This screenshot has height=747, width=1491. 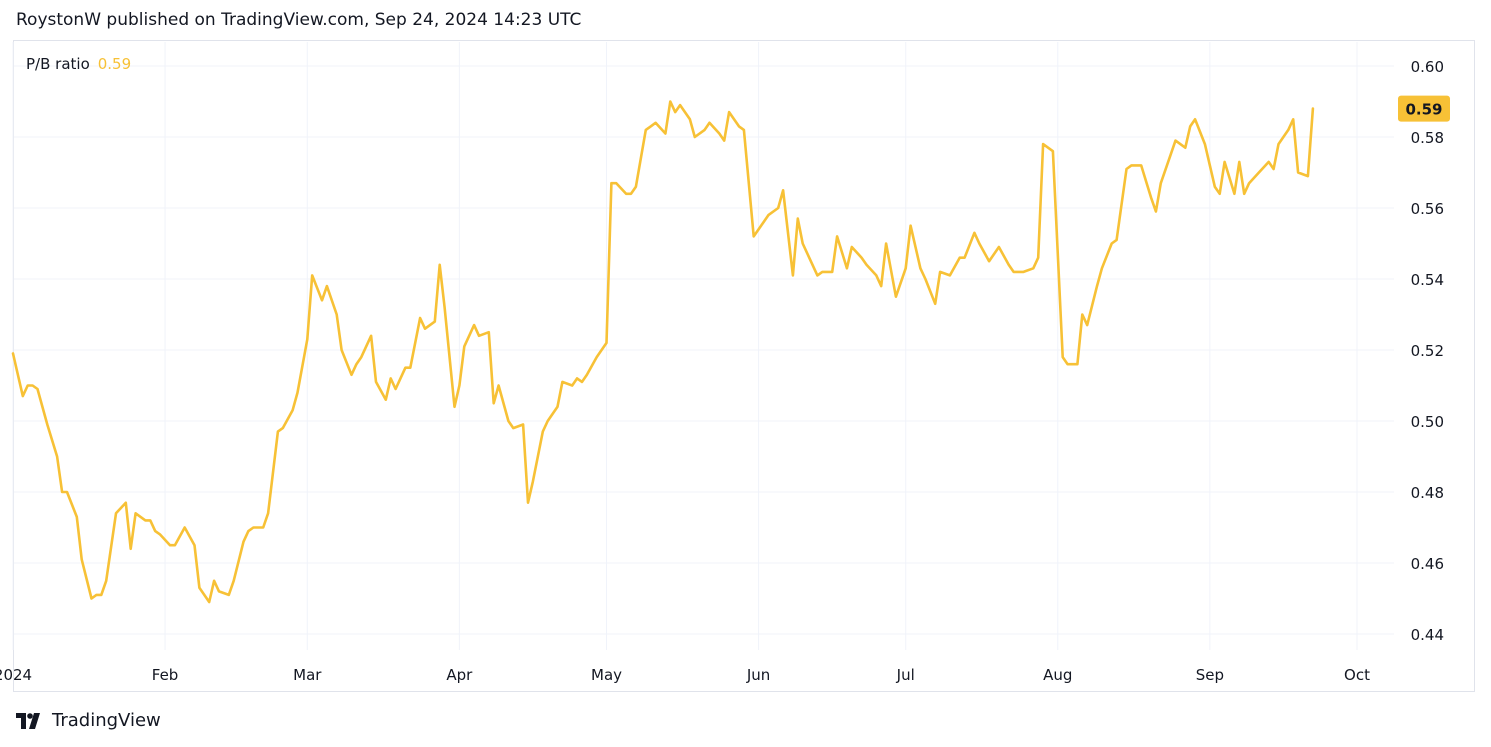 I want to click on y-axis: 0.60 0.58 0.56 0.54 0.52 0.50 0.48 0.46 0.44, so click(x=1427, y=351).